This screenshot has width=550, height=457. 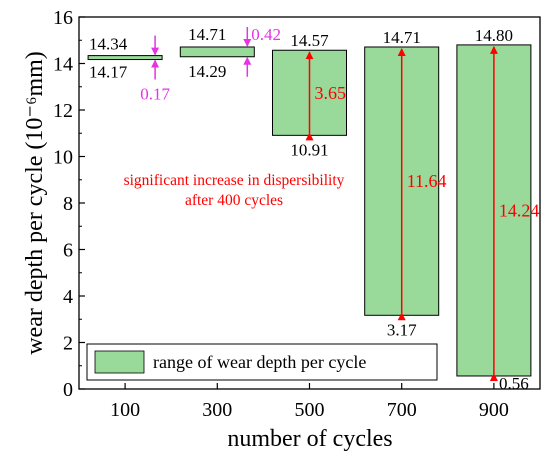 What do you see at coordinates (63, 18) in the screenshot?
I see `y-tick-label: 16` at bounding box center [63, 18].